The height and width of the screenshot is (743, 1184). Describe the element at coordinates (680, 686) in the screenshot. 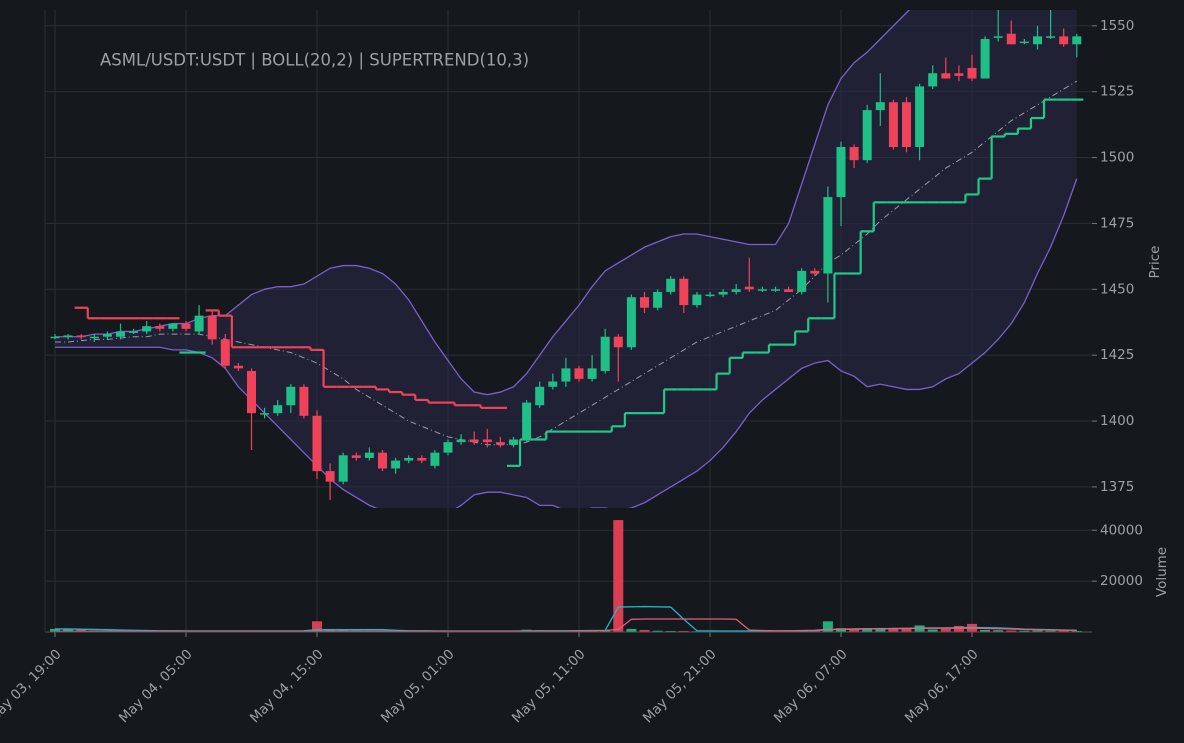

I see `x-tick-label: May 05, 21:00` at that location.